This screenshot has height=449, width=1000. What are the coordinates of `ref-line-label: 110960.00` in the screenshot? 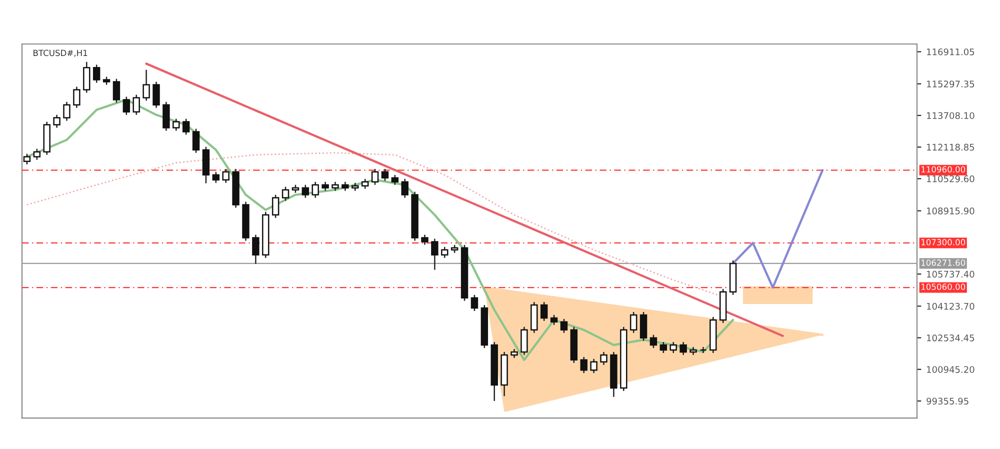 It's located at (943, 169).